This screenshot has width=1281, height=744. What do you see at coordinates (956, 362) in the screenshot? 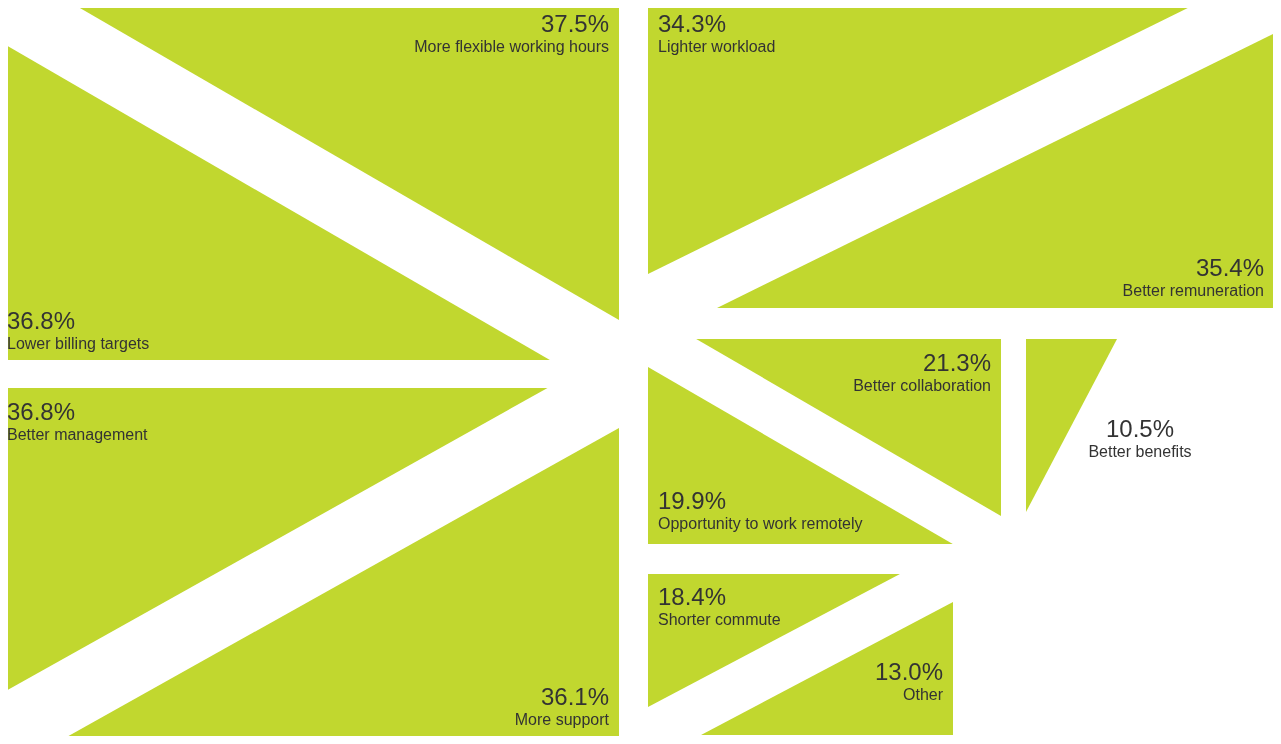
I see `data-label: 21.3%` at bounding box center [956, 362].